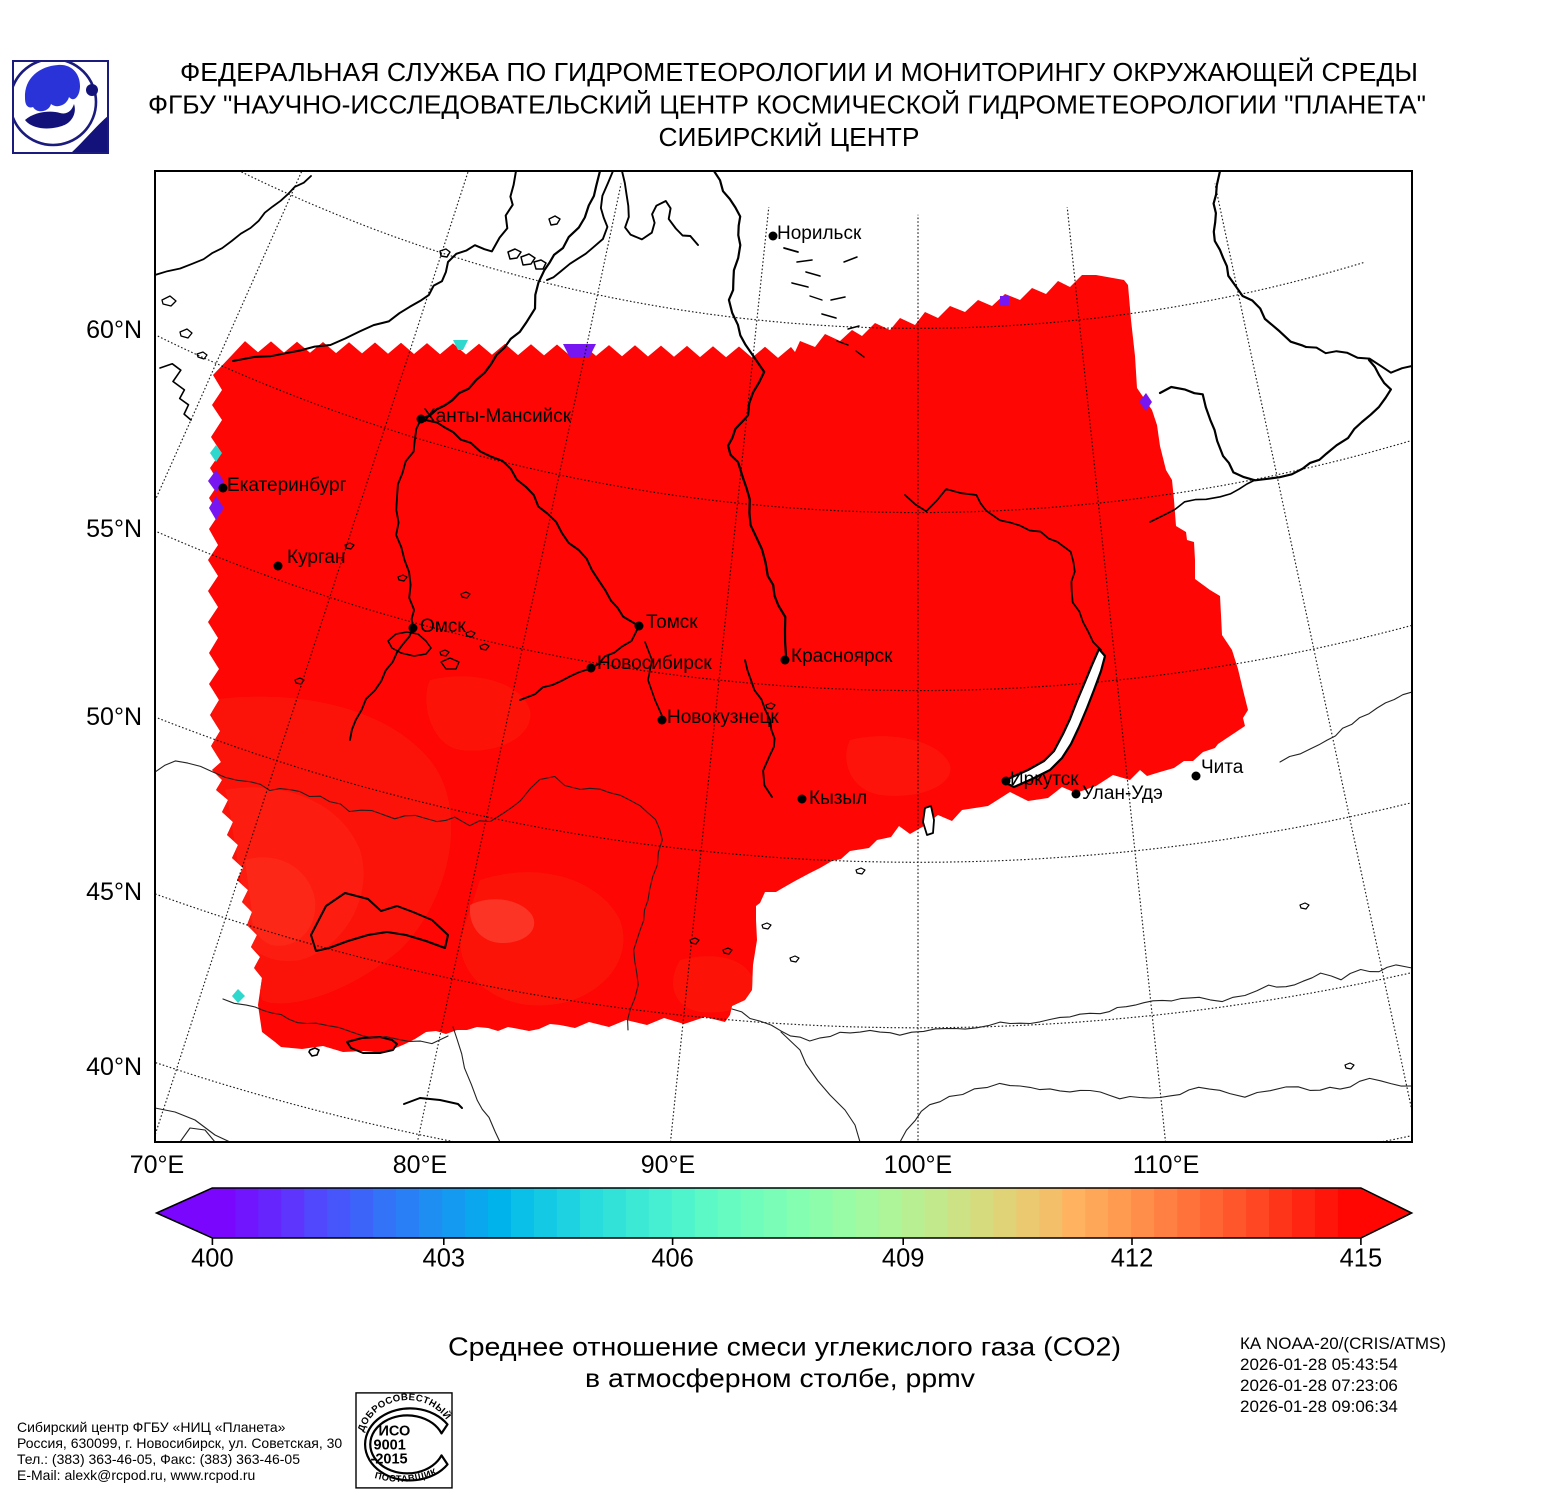 The height and width of the screenshot is (1500, 1550). I want to click on svg-text: Курган, so click(316, 557).